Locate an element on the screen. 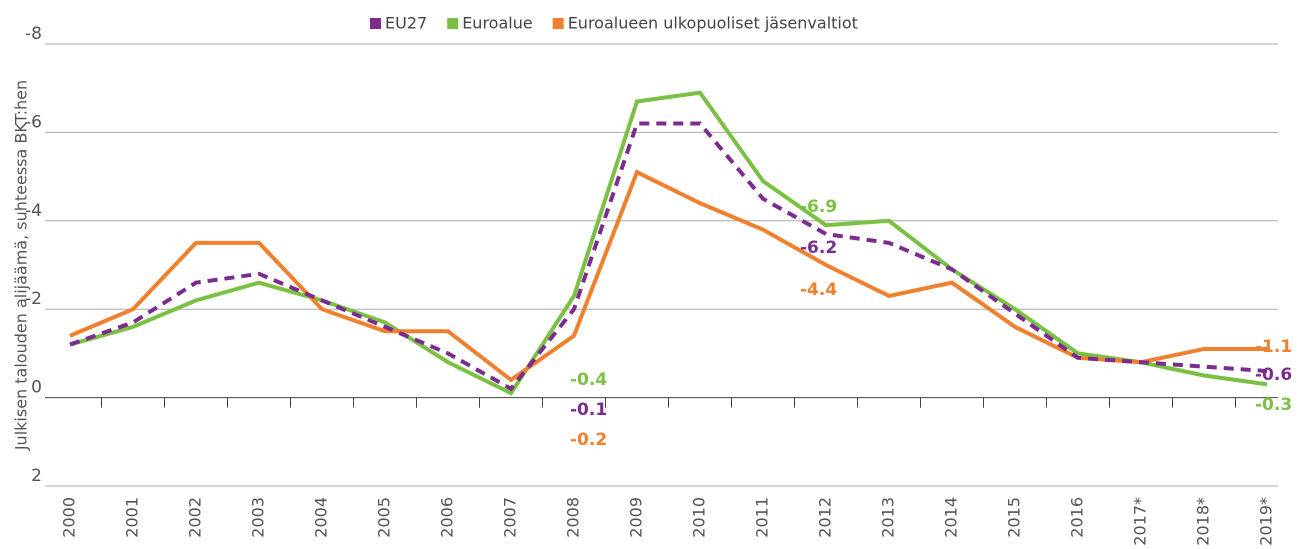  y-tick-label: -2 is located at coordinates (33, 299).